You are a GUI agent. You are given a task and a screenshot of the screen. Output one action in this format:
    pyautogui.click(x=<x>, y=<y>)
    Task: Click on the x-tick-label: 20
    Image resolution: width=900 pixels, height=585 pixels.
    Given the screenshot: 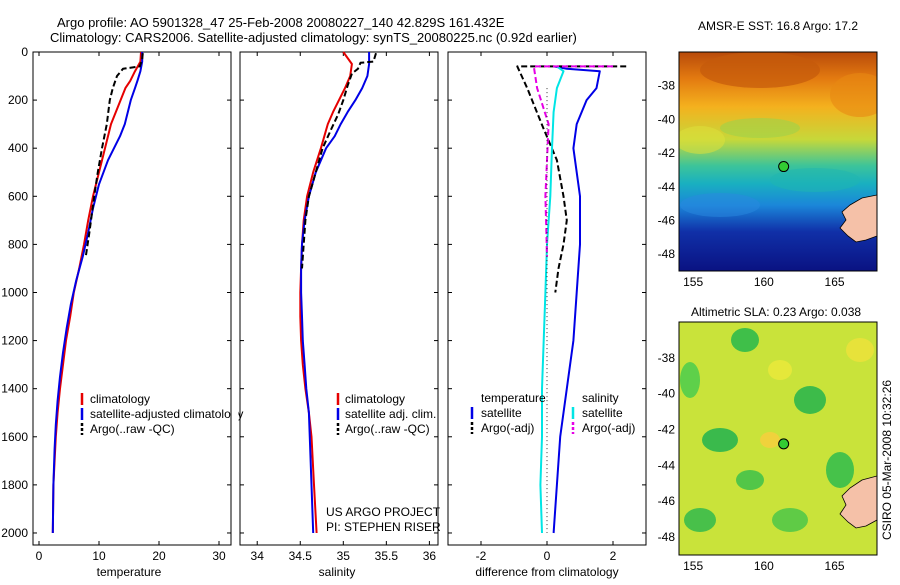 What is the action you would take?
    pyautogui.click(x=159, y=556)
    